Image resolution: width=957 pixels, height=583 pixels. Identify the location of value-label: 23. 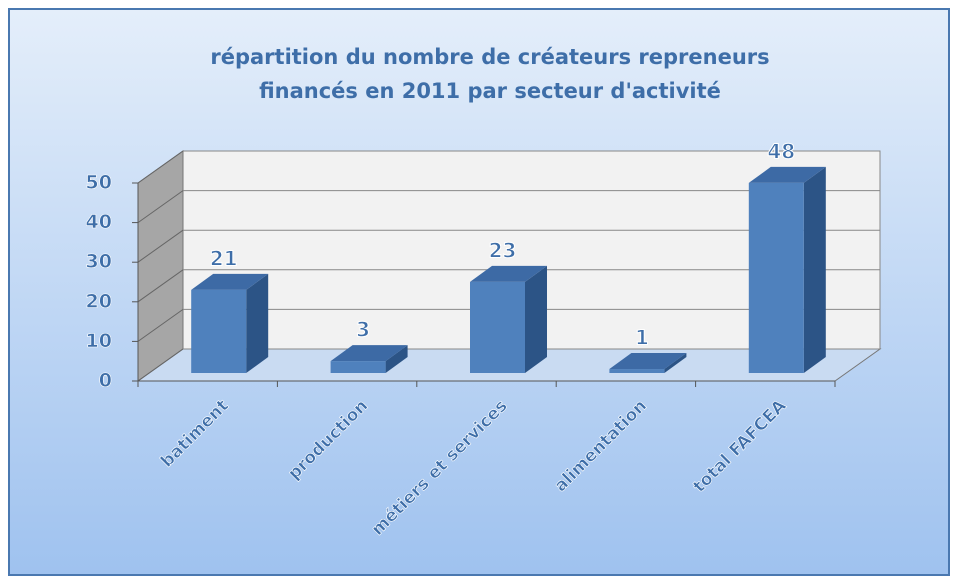
(503, 250).